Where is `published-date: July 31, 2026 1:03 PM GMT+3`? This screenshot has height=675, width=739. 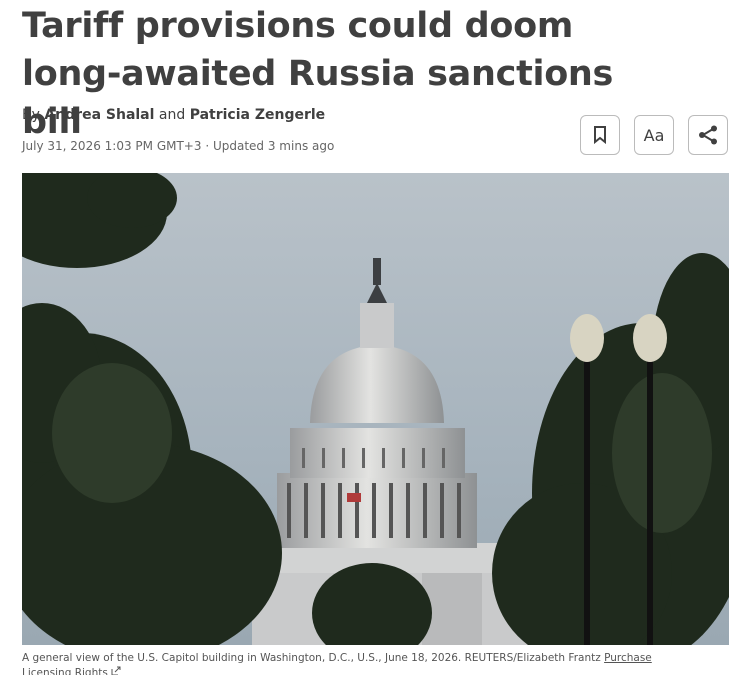
published-date: July 31, 2026 1:03 PM GMT+3 is located at coordinates (112, 146).